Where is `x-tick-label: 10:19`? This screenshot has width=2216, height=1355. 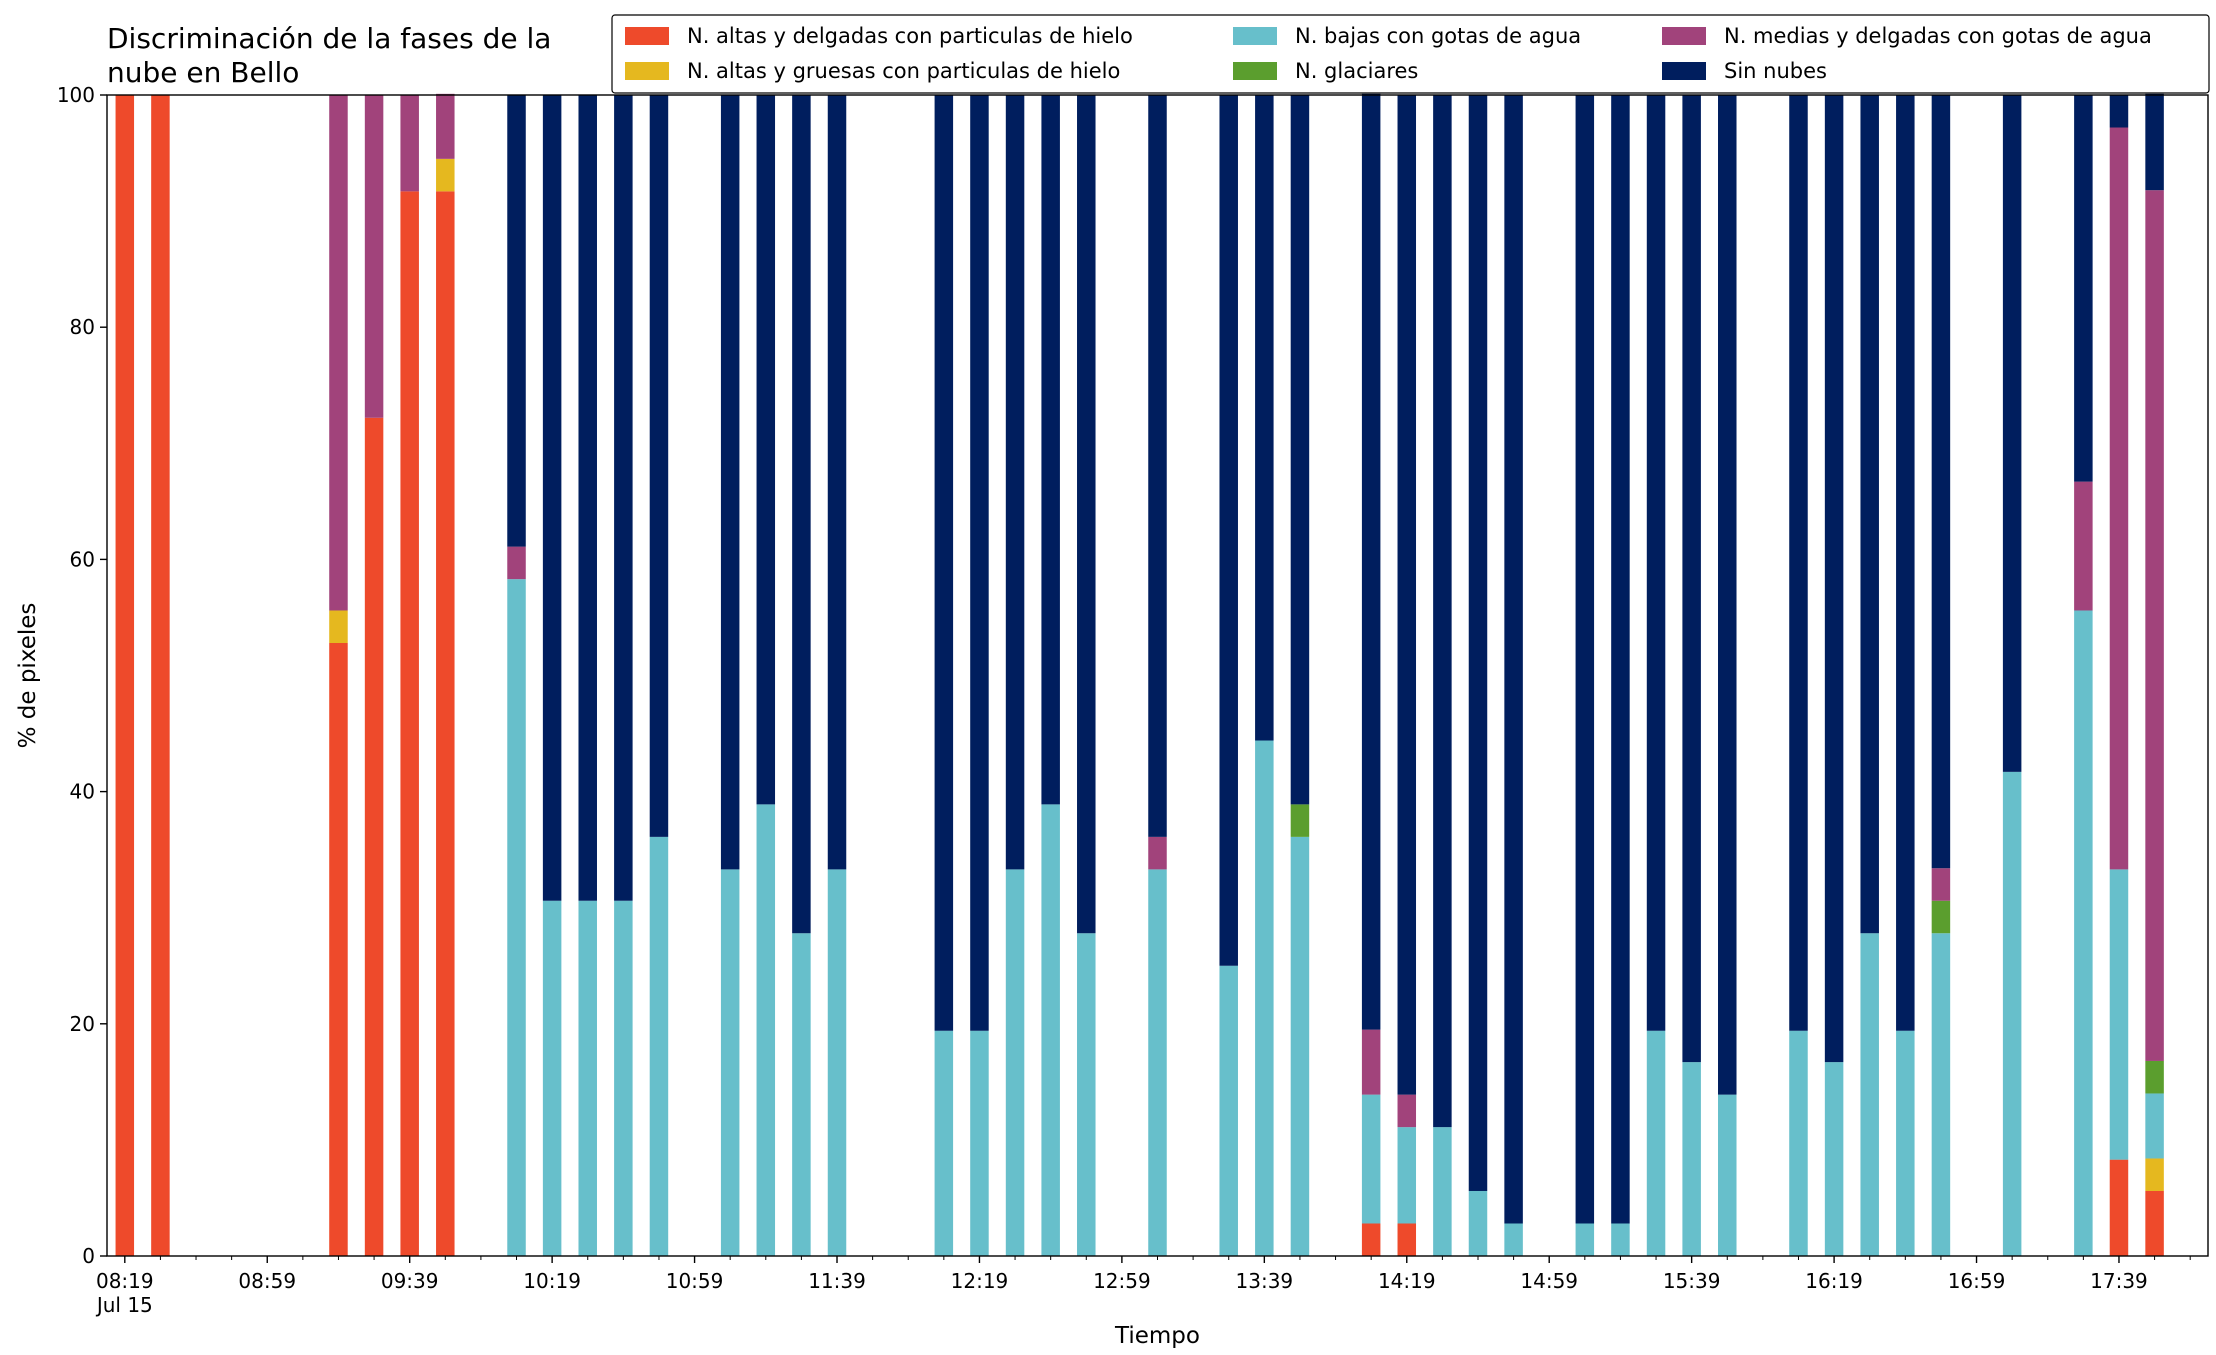
x-tick-label: 10:19 is located at coordinates (552, 1281).